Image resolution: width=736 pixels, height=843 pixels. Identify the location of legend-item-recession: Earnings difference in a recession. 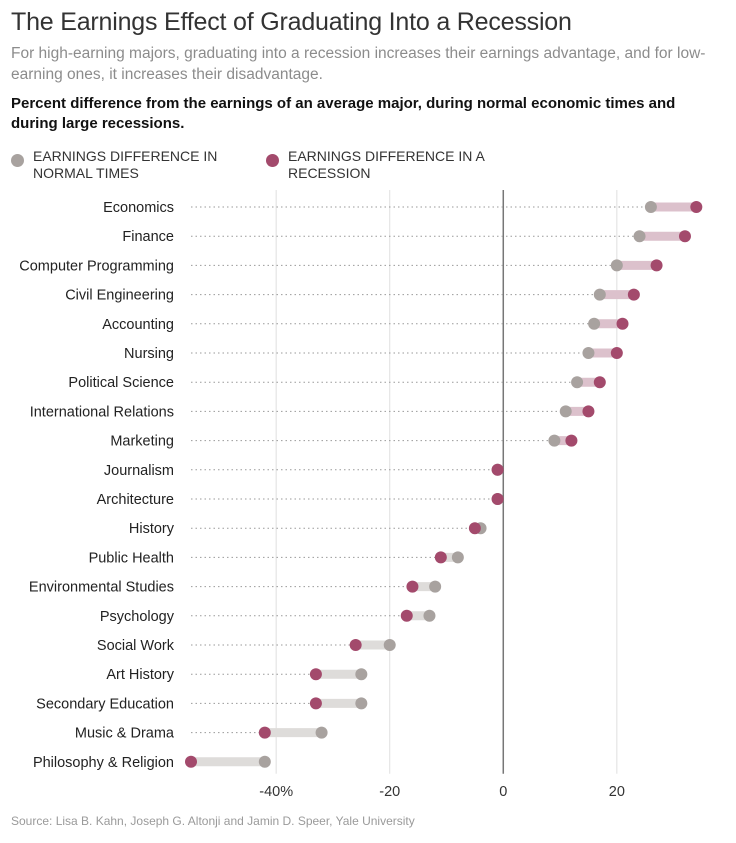
(381, 165).